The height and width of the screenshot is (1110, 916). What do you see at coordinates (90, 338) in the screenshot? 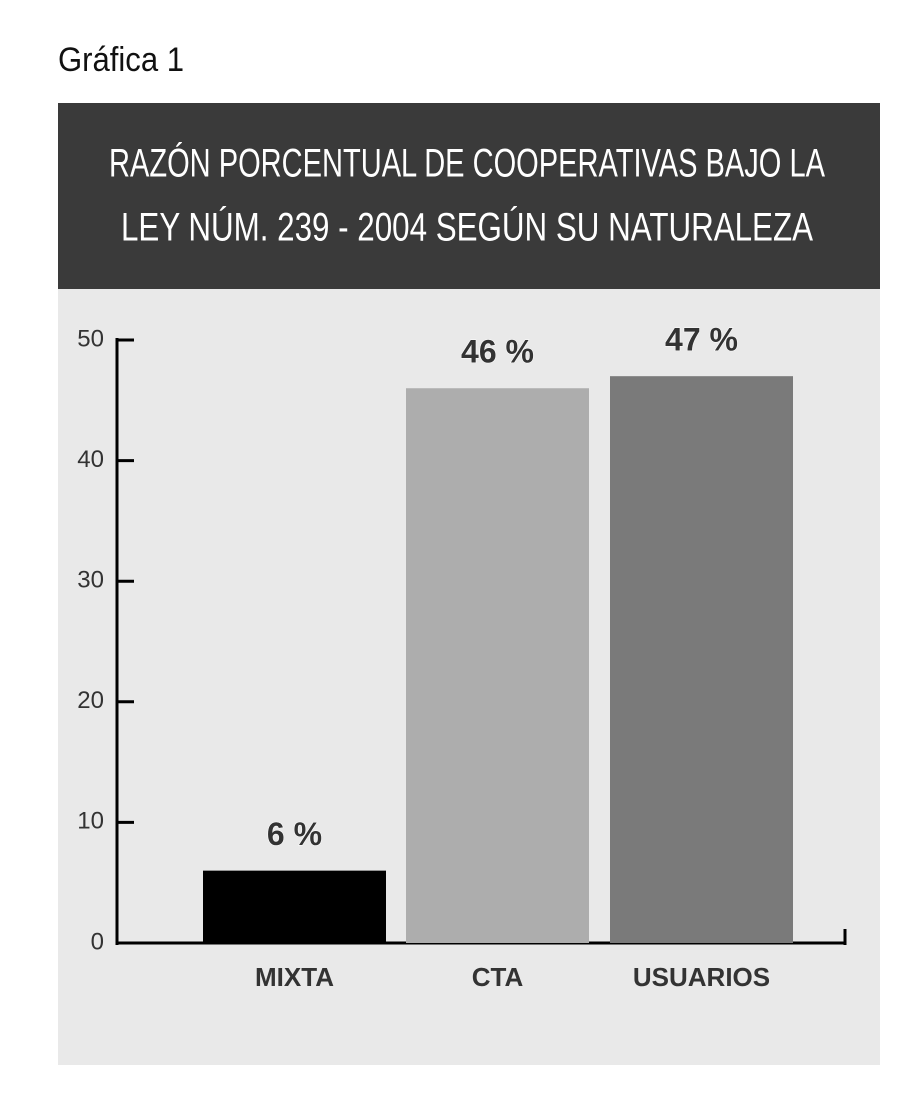
I see `y-tick-label: 50` at bounding box center [90, 338].